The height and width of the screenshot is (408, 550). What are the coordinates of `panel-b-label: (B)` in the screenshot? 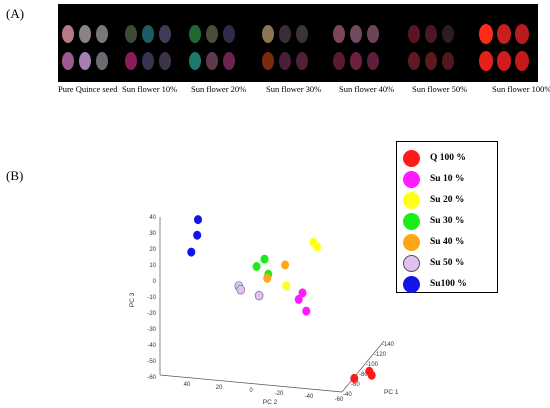 It's located at (15, 175).